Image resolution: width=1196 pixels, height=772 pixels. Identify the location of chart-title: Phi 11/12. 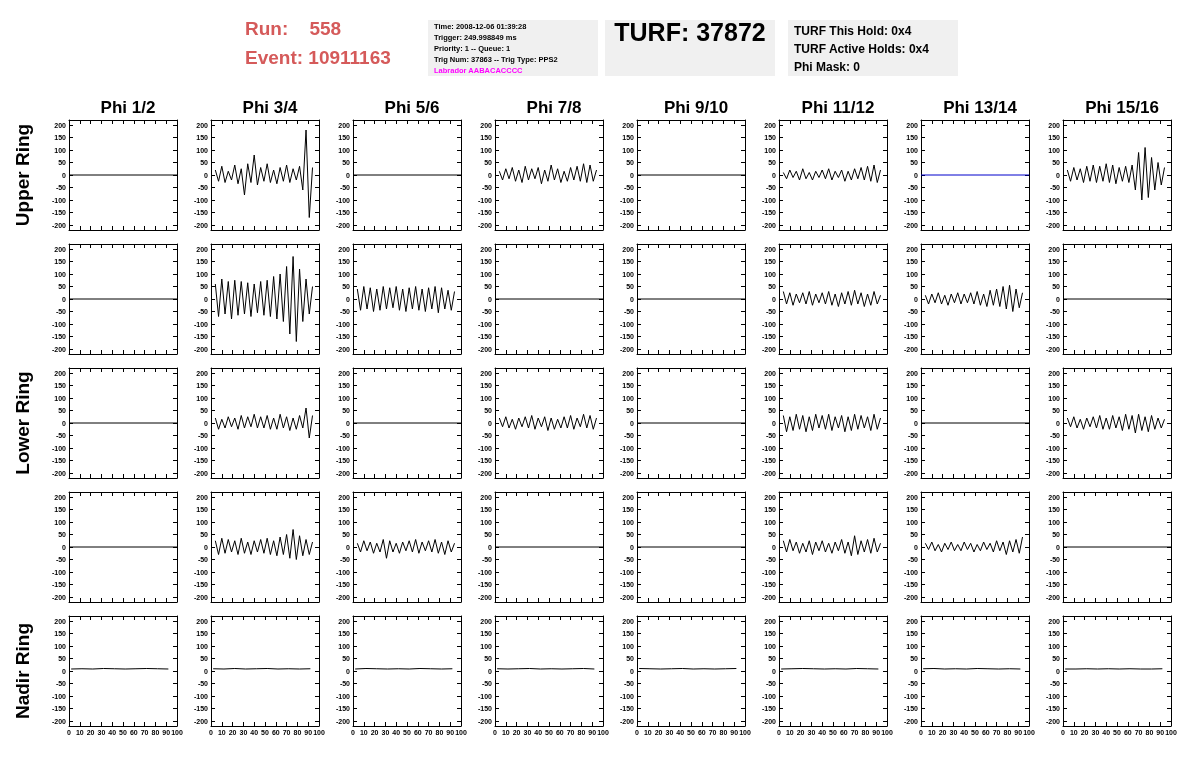
(838, 107).